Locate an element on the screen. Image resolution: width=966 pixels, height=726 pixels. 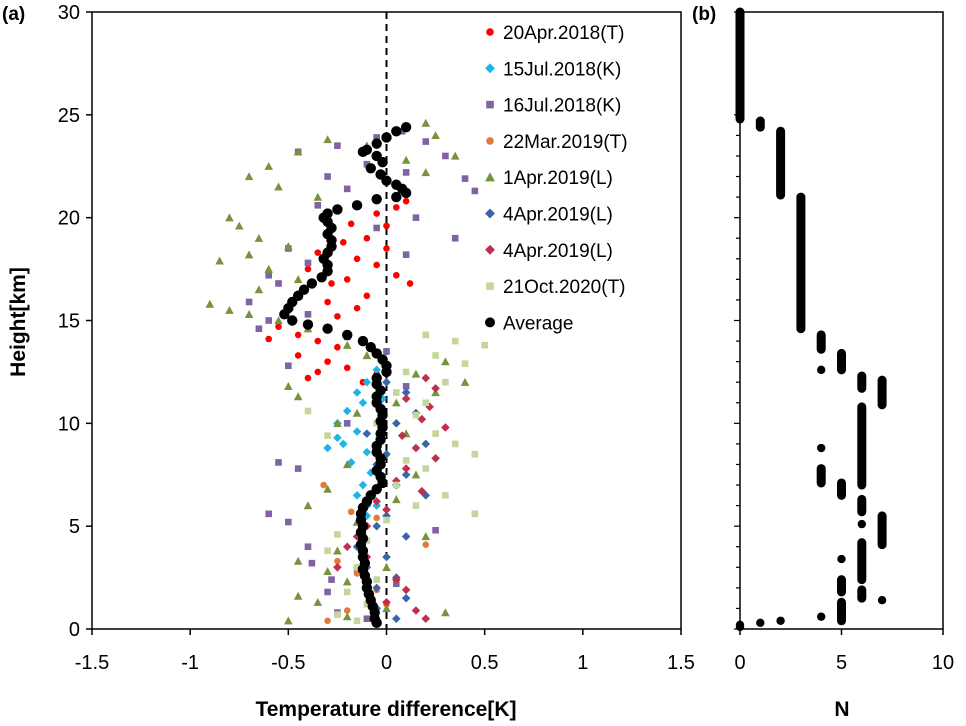
panel-b-markers is located at coordinates (811, 319).